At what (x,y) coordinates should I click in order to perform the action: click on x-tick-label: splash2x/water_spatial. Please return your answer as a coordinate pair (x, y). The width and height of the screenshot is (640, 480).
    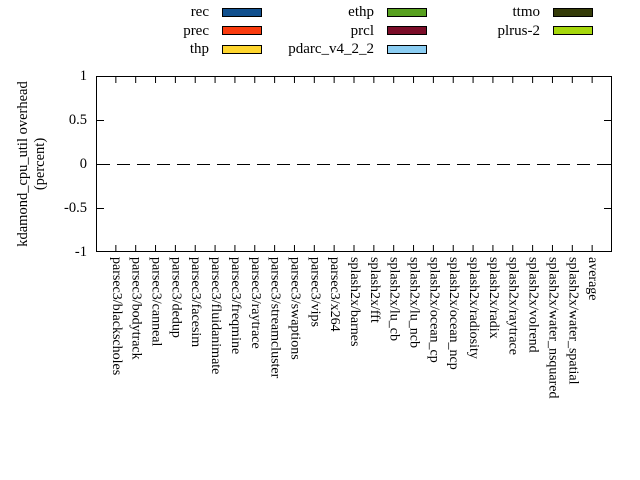
    Looking at the image, I should click on (573, 321).